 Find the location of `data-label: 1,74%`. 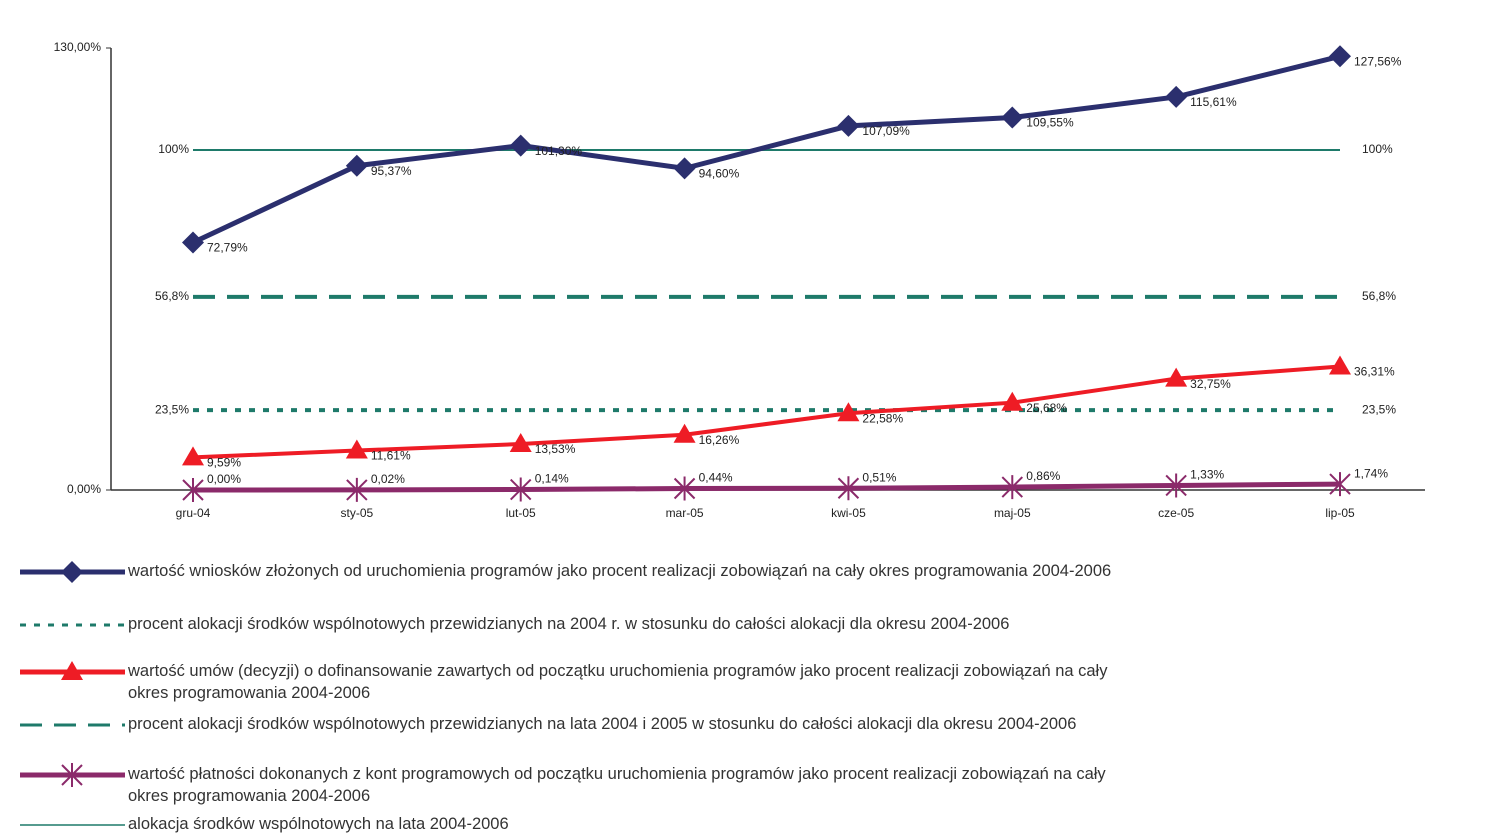

data-label: 1,74% is located at coordinates (1371, 473).